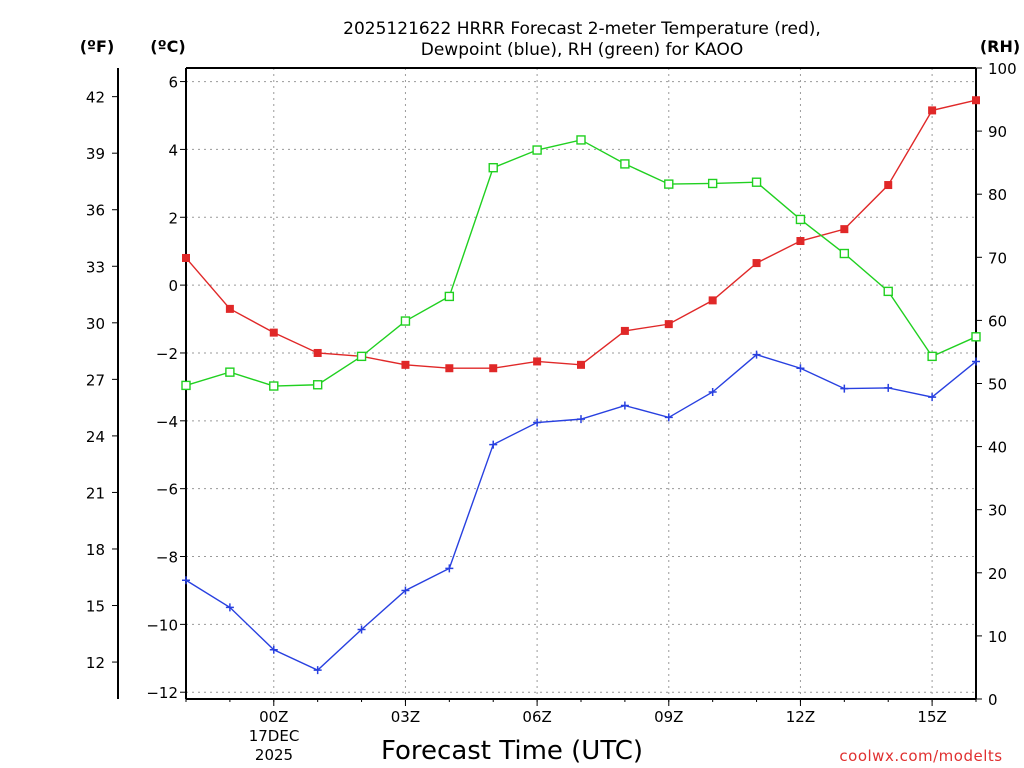 The image size is (1024, 768). Describe the element at coordinates (668, 717) in the screenshot. I see `x-tick-label: 09Z` at that location.